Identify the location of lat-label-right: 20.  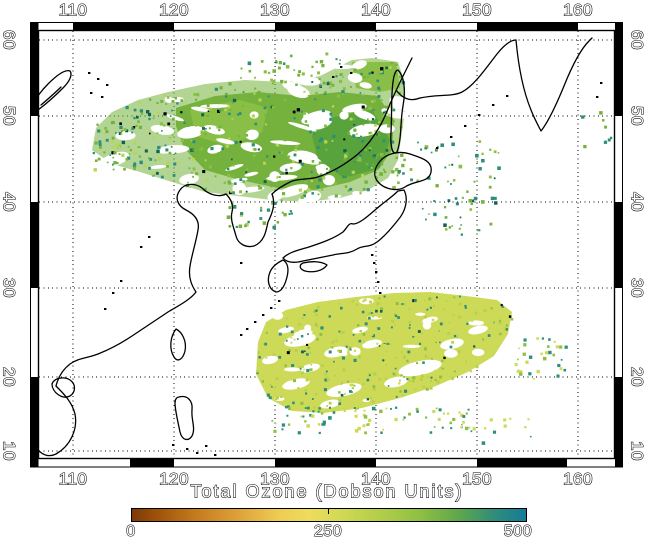
(637, 377).